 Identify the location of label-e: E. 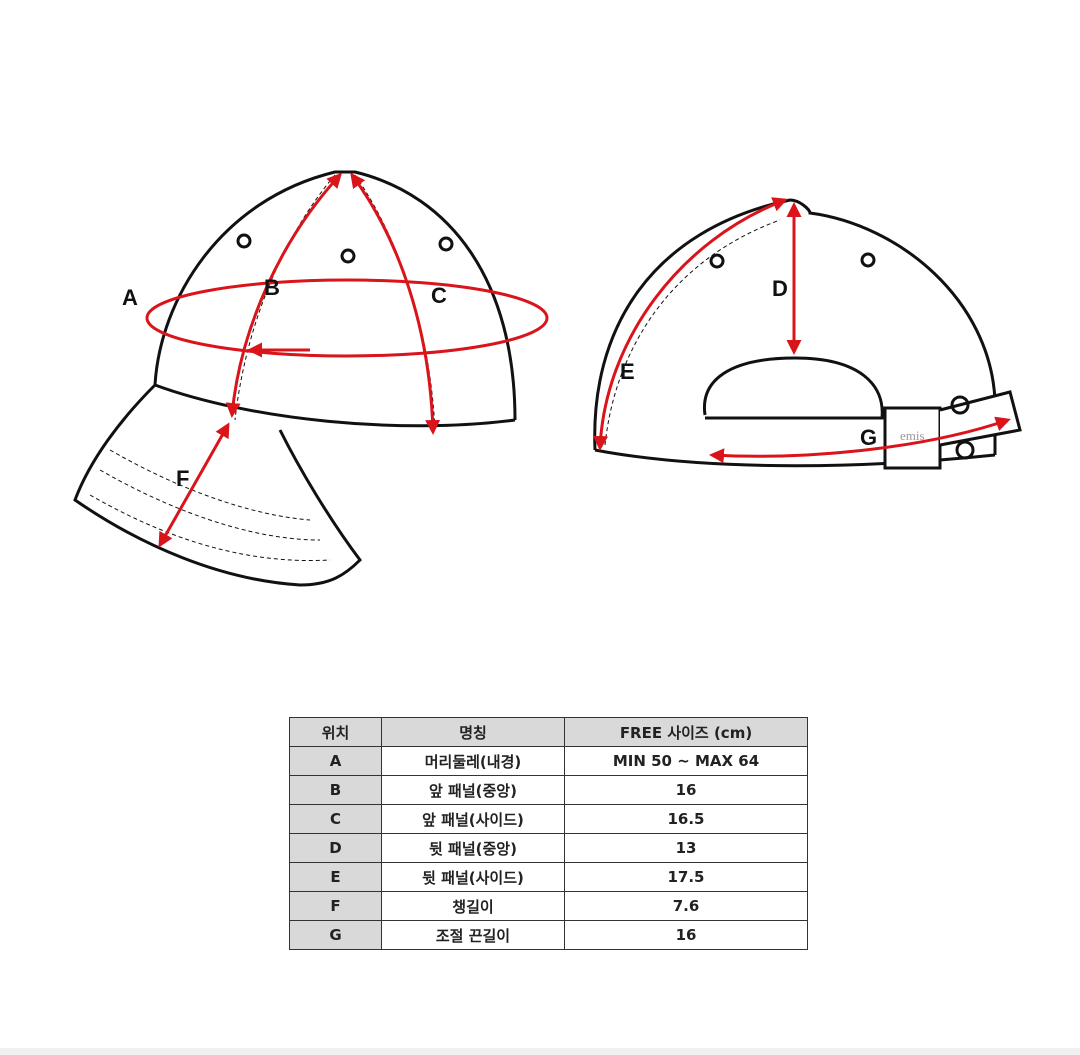
(627, 371).